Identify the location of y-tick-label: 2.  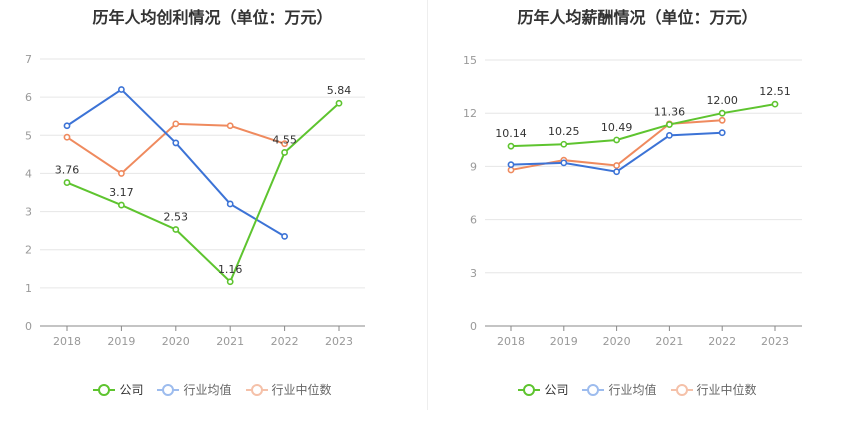
(28, 250).